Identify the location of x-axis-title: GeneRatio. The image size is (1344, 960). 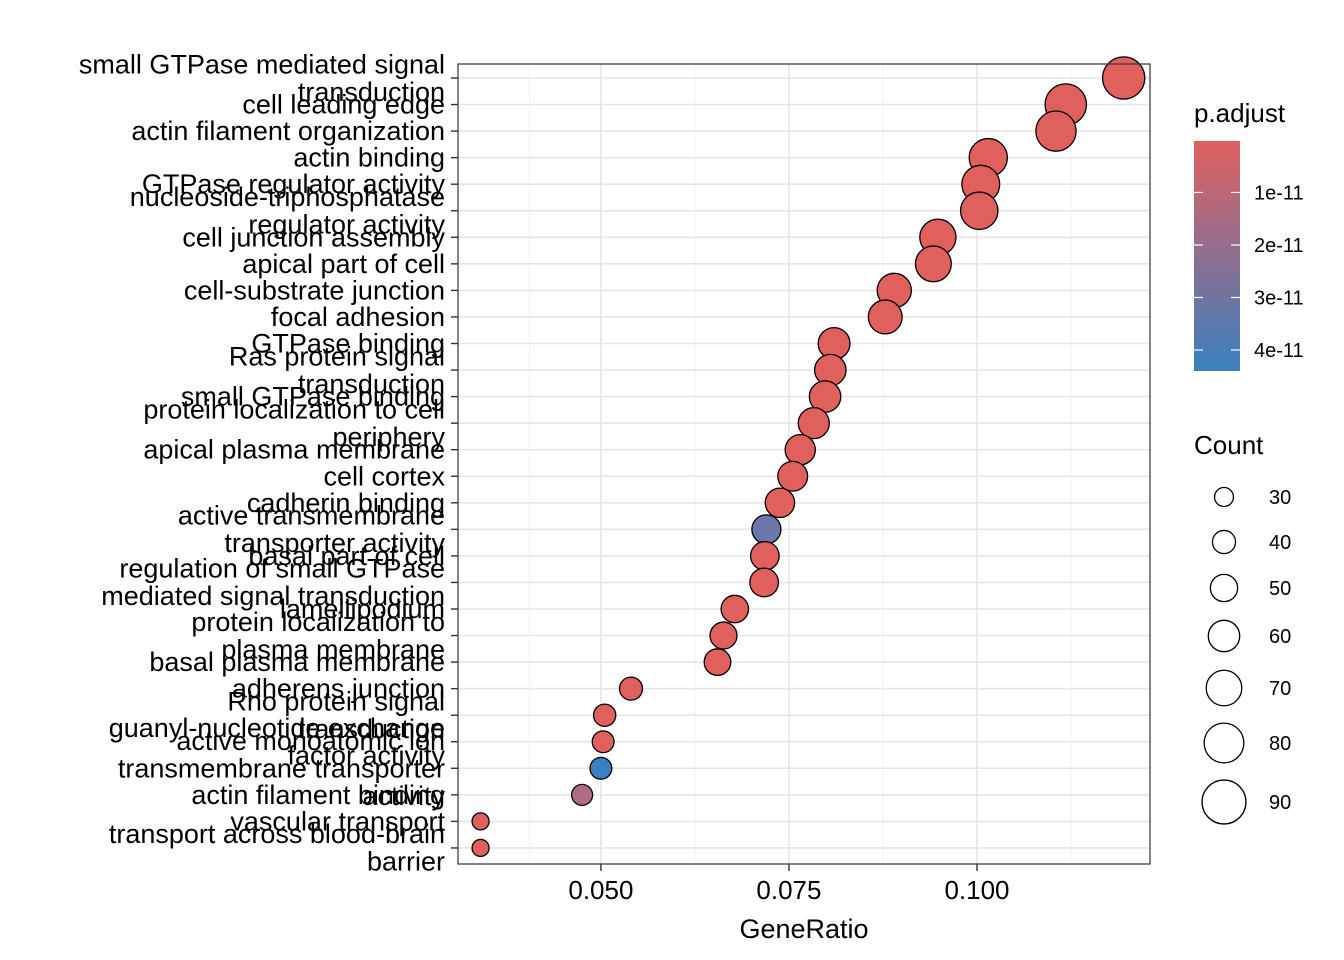
(803, 929).